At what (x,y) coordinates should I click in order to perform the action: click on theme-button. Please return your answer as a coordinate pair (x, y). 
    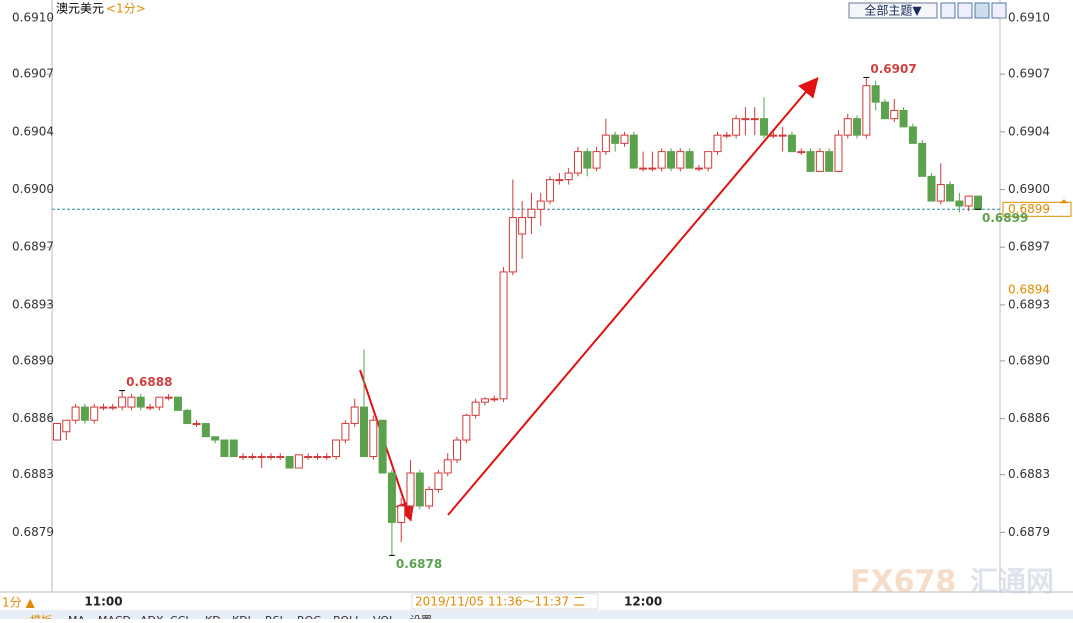
    Looking at the image, I should click on (893, 10).